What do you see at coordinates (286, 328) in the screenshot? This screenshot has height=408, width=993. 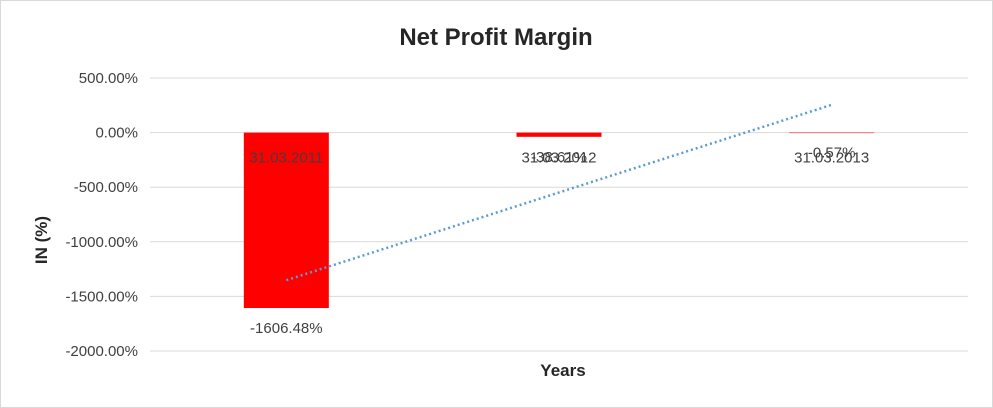 I see `data-label: -1606.48%` at bounding box center [286, 328].